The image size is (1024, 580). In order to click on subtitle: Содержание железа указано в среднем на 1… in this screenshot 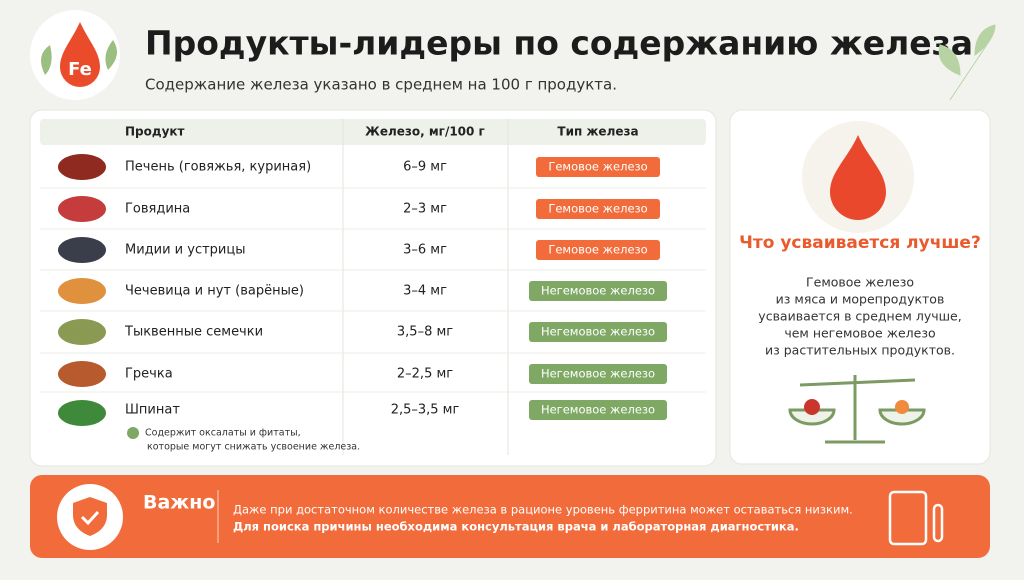, I will do `click(381, 85)`.